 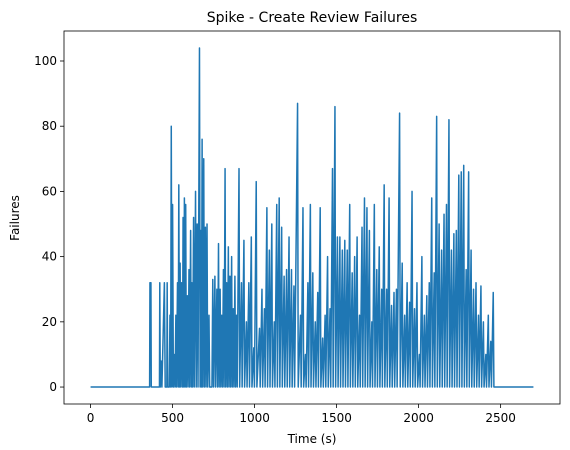 What do you see at coordinates (301, 414) in the screenshot?
I see `x-axis: 0 500 1000 1500 2000 2500` at bounding box center [301, 414].